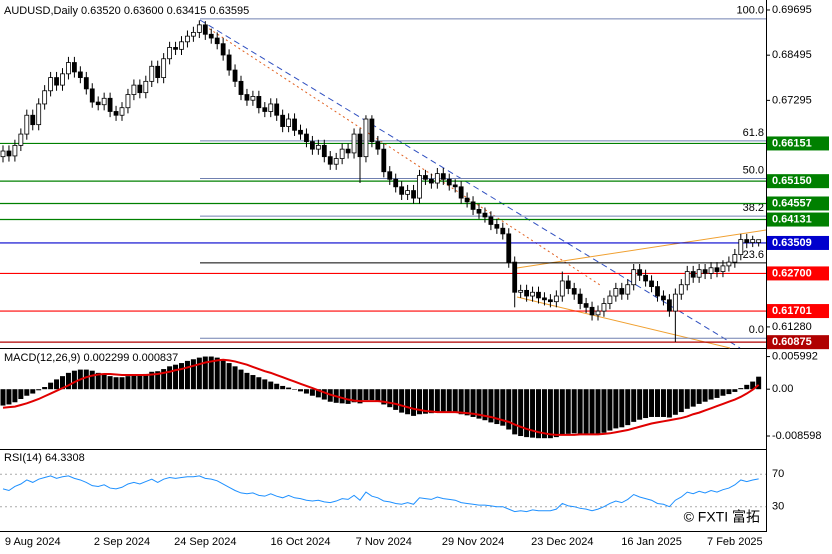 This screenshot has height=554, width=832. What do you see at coordinates (792, 100) in the screenshot?
I see `y-tick-label: 0.67295` at bounding box center [792, 100].